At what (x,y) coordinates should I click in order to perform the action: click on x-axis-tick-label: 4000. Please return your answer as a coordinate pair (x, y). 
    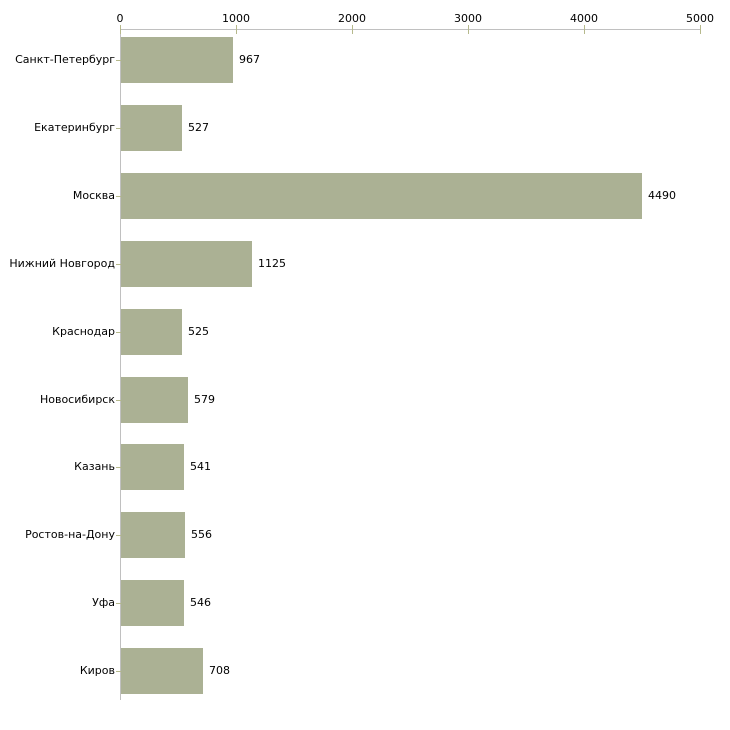
    Looking at the image, I should click on (584, 18).